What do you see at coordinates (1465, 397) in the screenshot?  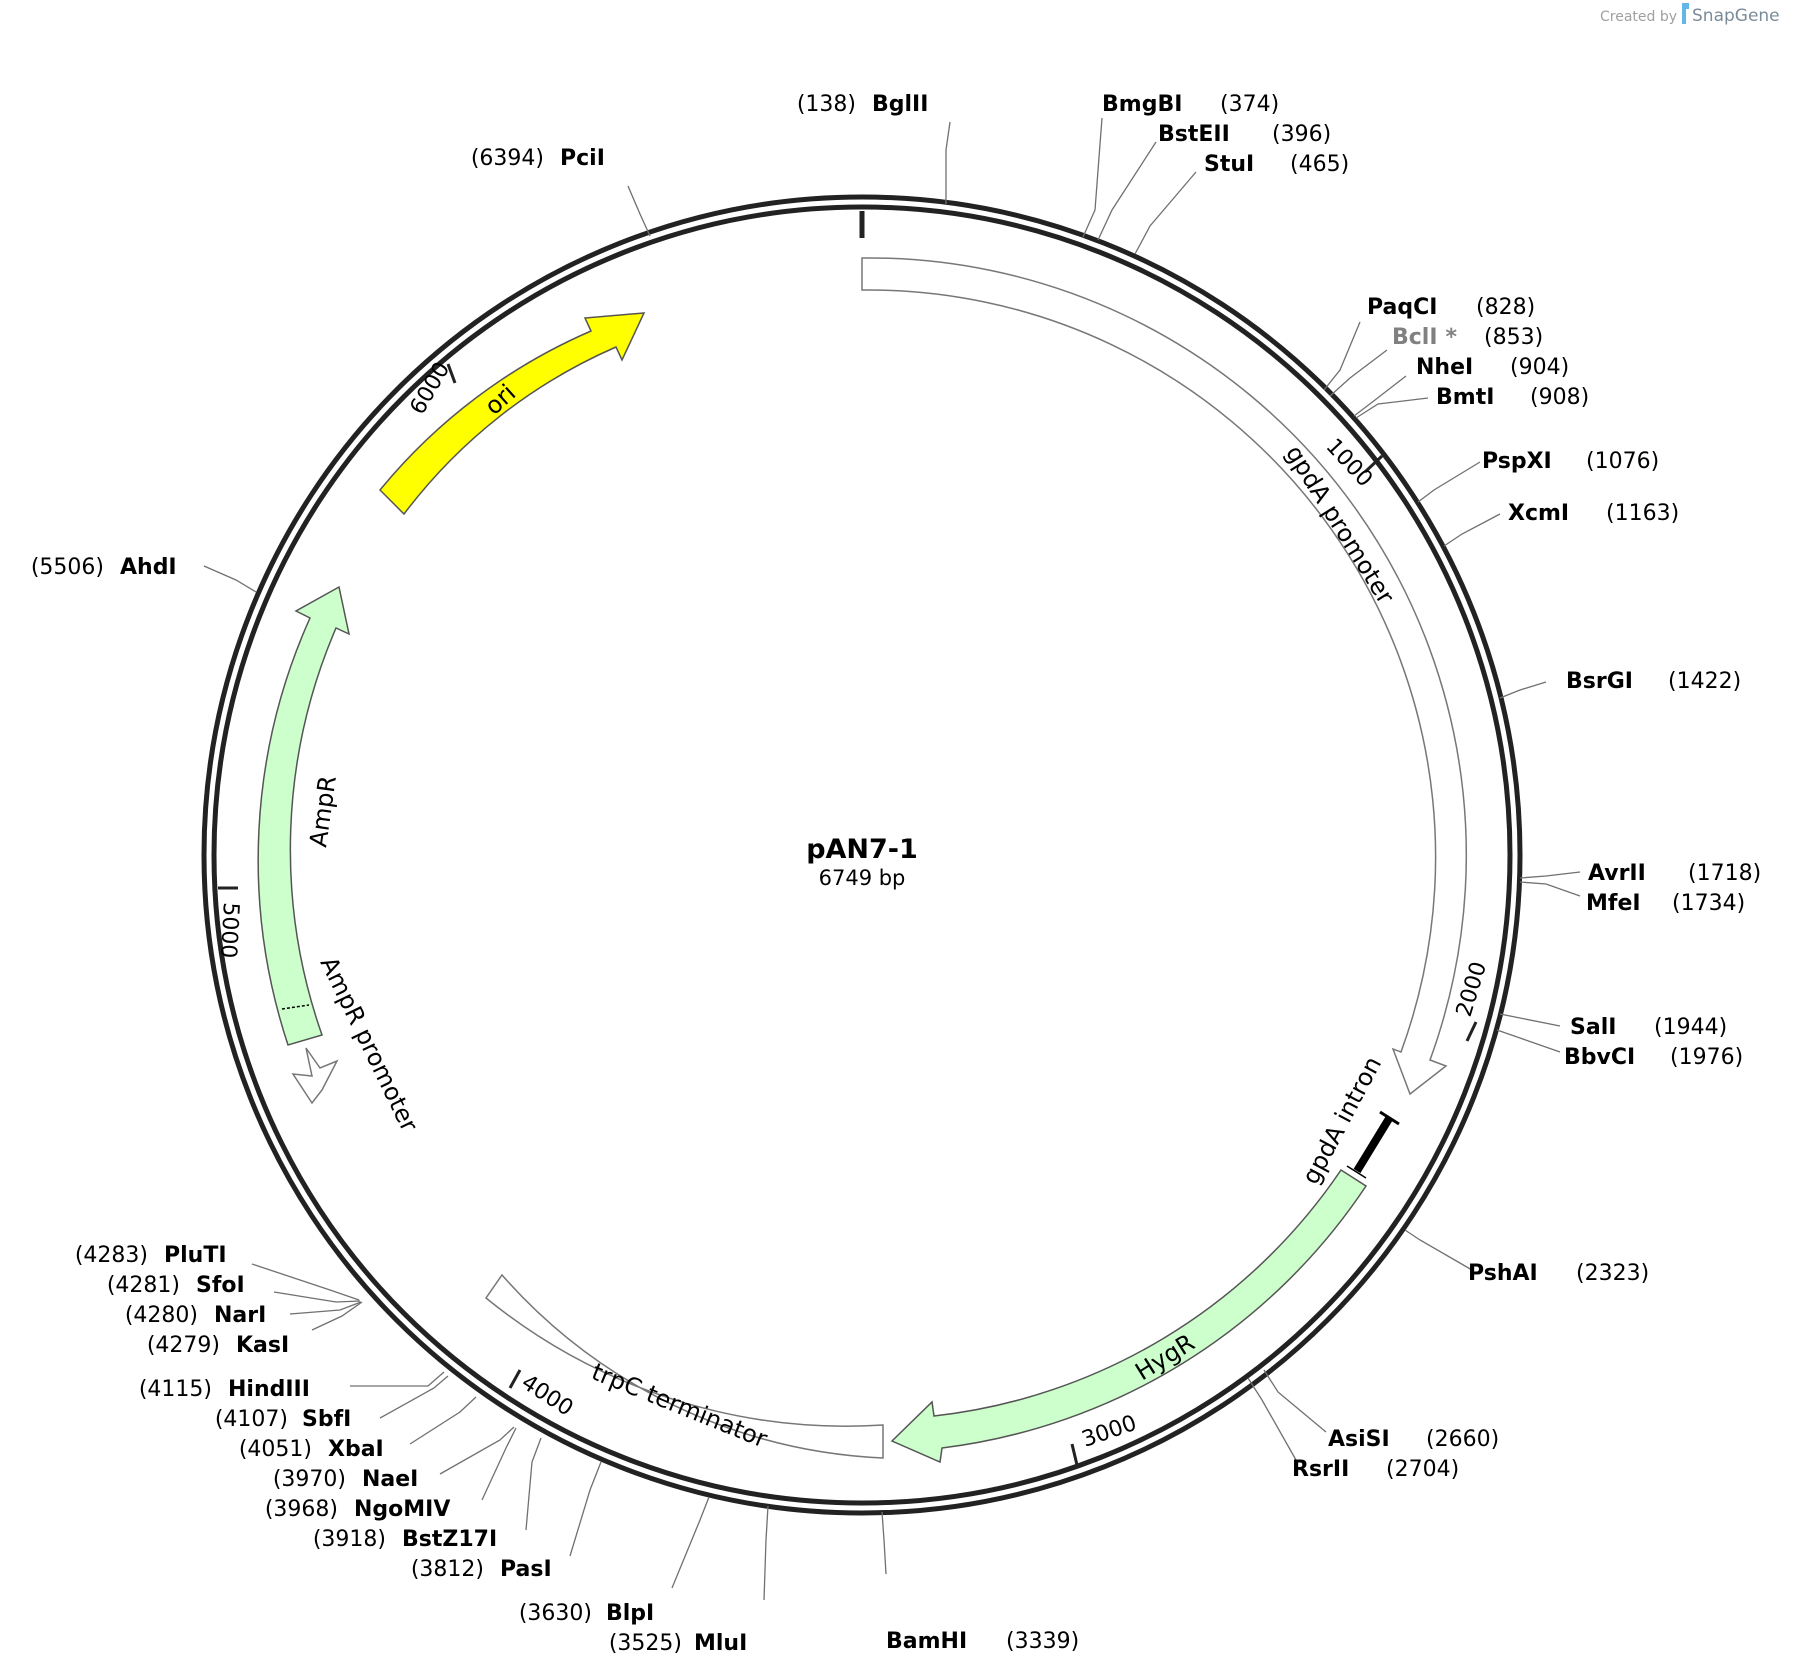 I see `site-name-BmtI: BmtI` at bounding box center [1465, 397].